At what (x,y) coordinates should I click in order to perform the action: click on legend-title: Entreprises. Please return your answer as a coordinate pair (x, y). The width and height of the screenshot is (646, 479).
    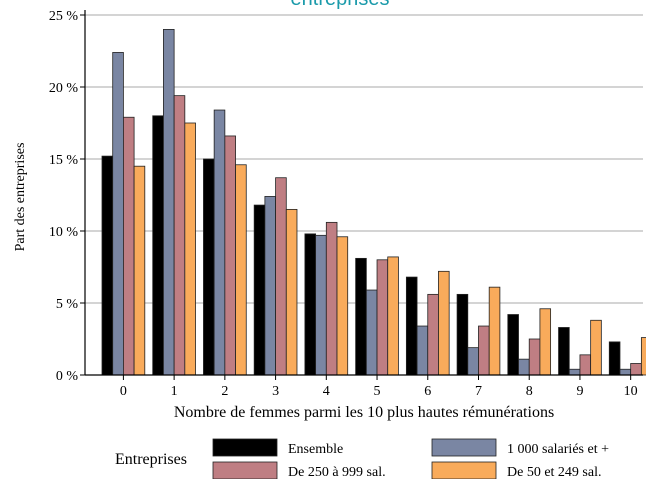
    Looking at the image, I should click on (151, 459).